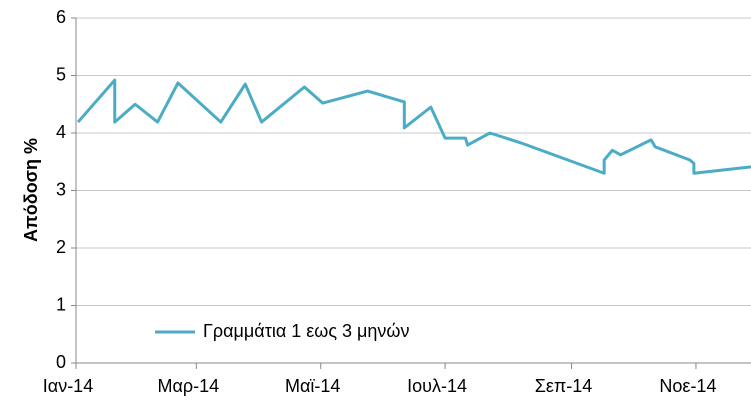 The height and width of the screenshot is (405, 751). I want to click on x-tick-label: Σεπ-14, so click(564, 386).